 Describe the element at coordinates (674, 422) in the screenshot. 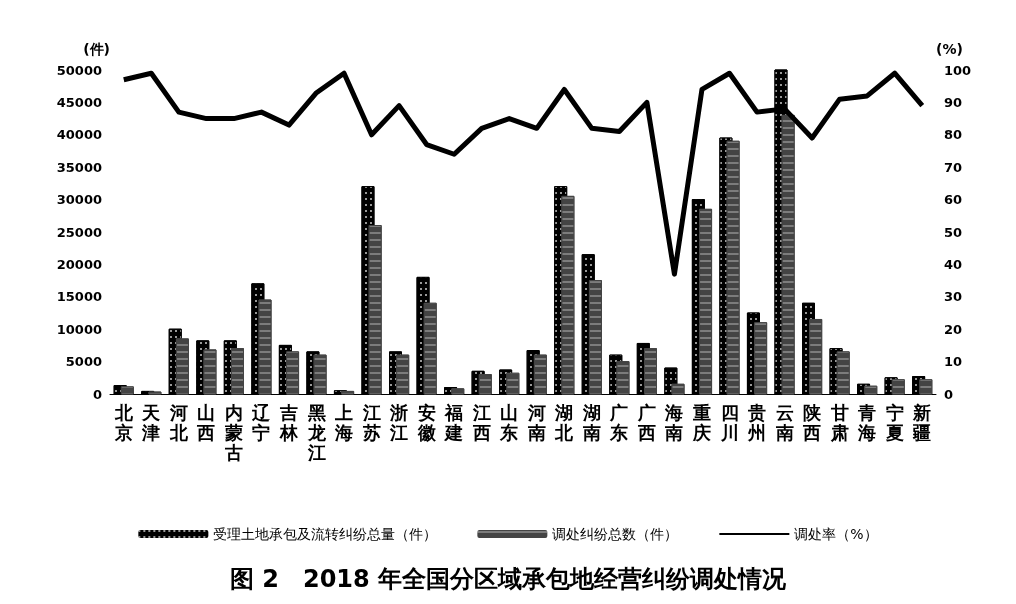

I see `x-tick-label: 海南` at that location.